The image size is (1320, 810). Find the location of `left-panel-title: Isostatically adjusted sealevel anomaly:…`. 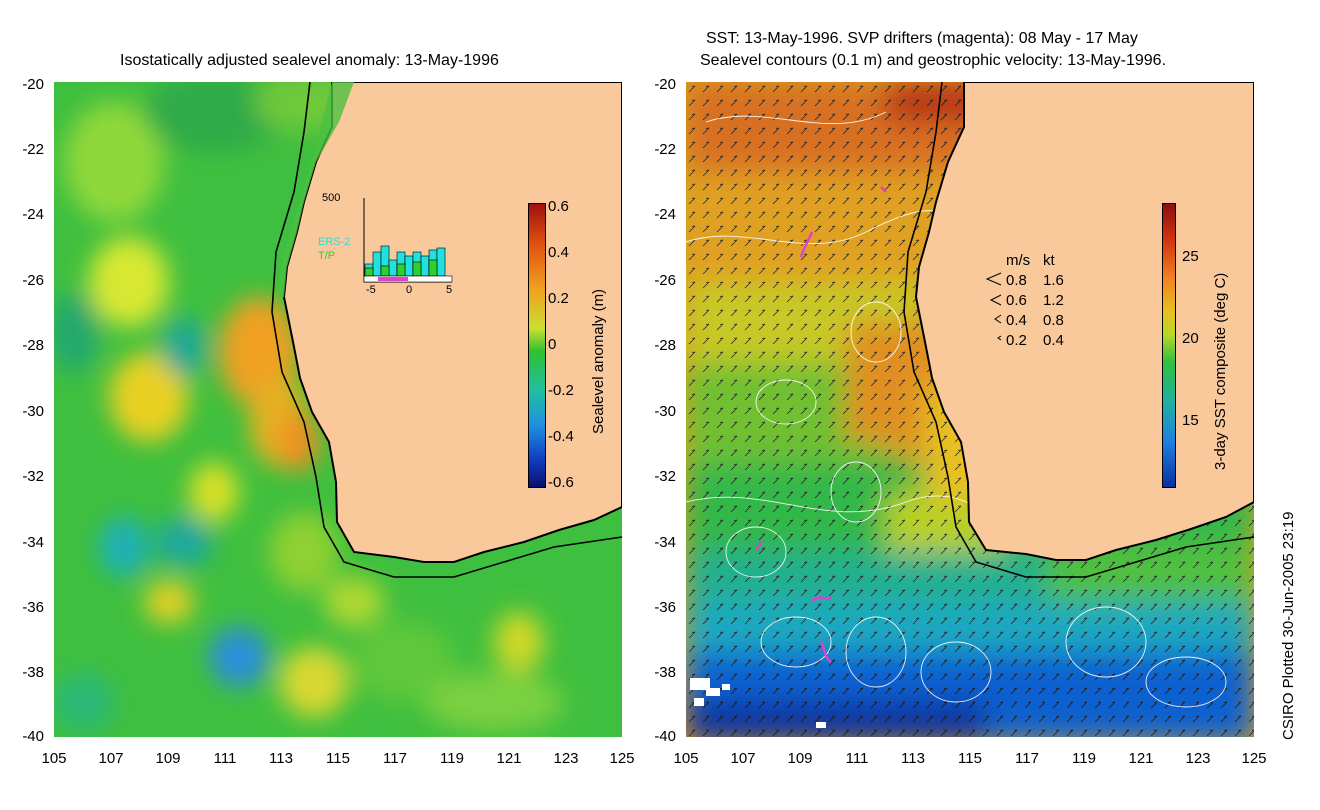

left-panel-title: Isostatically adjusted sealevel anomaly:… is located at coordinates (309, 60).